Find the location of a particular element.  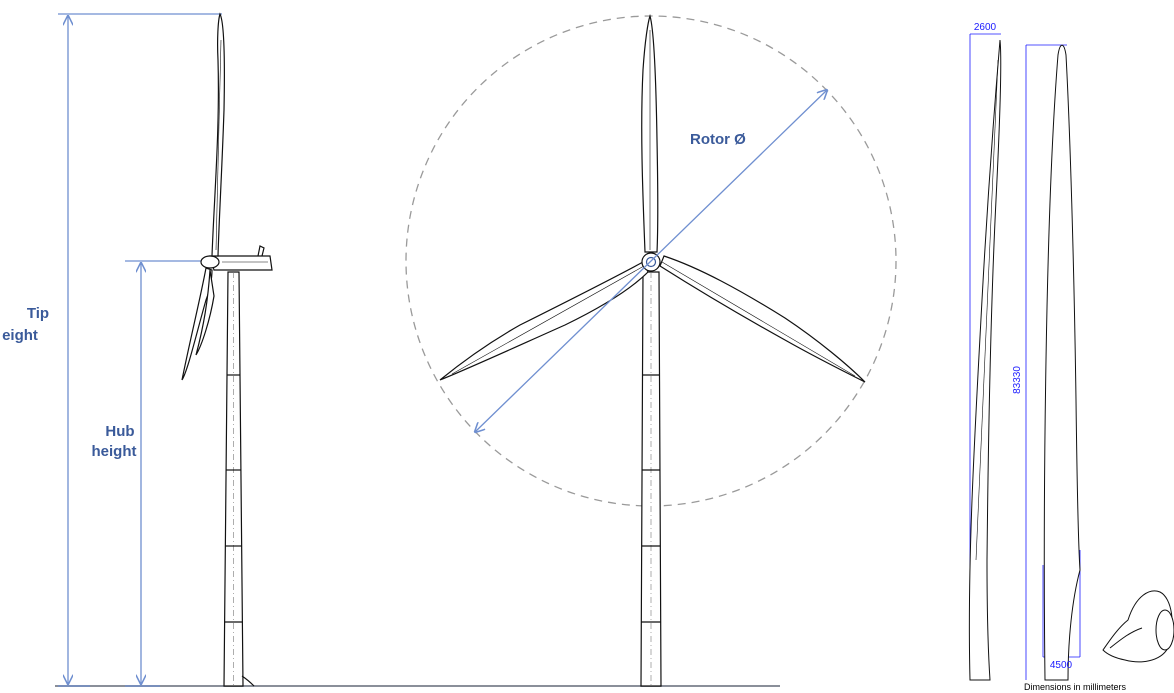

hub-label-line2: height is located at coordinates (114, 451).